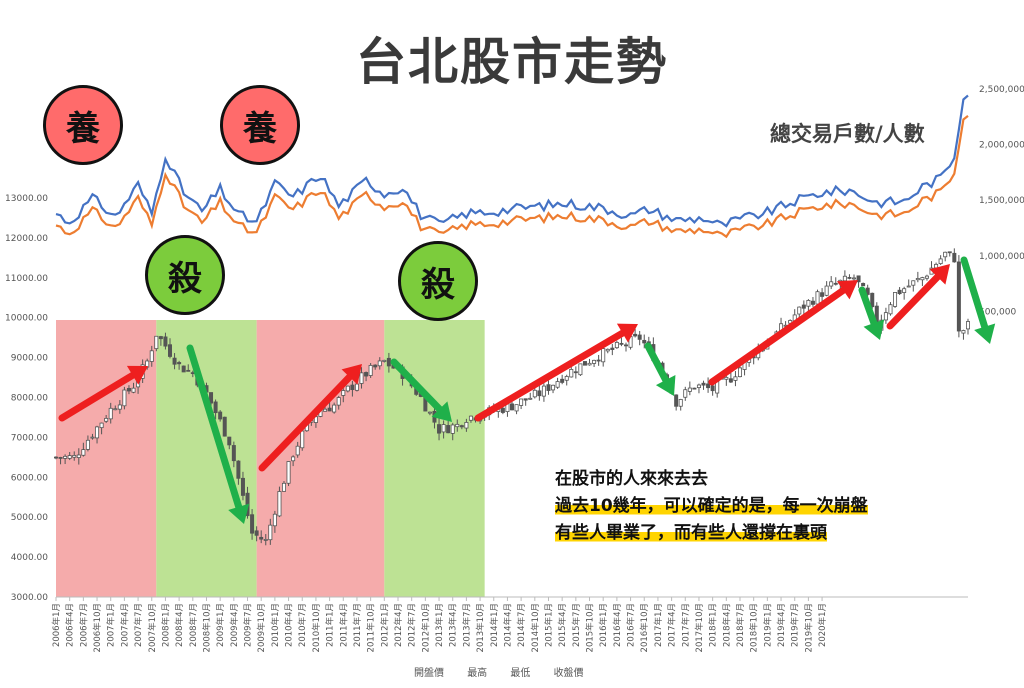  What do you see at coordinates (70, 625) in the screenshot?
I see `x-tick-label: 2006年4月` at bounding box center [70, 625].